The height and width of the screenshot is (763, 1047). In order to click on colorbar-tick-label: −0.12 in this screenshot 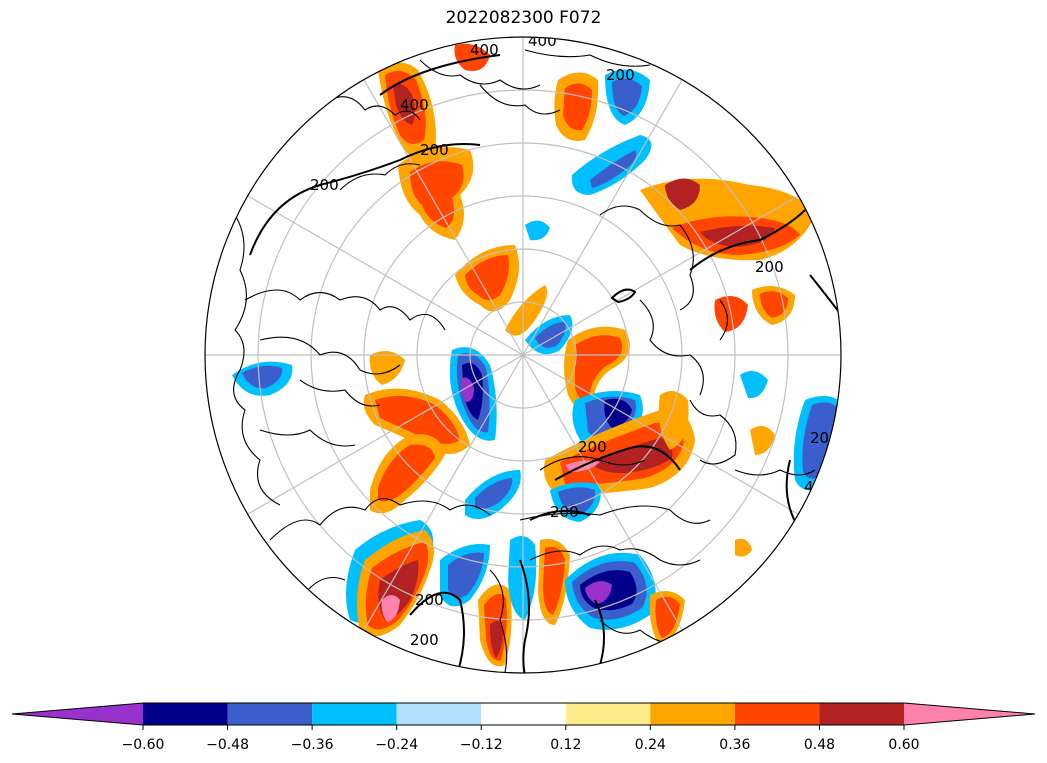, I will do `click(481, 745)`.